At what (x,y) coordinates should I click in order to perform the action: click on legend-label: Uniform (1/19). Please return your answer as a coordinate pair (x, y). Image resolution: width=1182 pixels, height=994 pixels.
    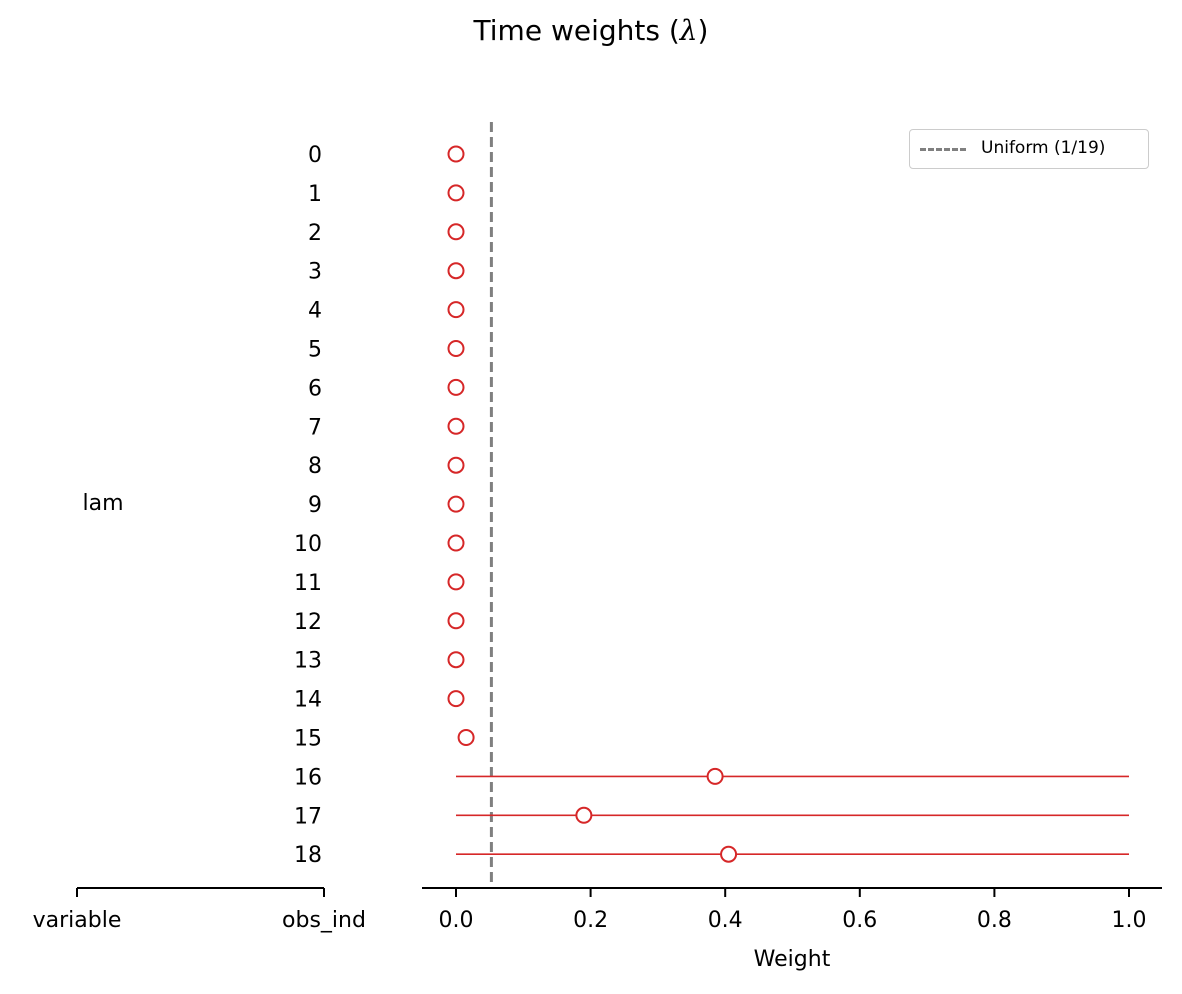
    Looking at the image, I should click on (1043, 148).